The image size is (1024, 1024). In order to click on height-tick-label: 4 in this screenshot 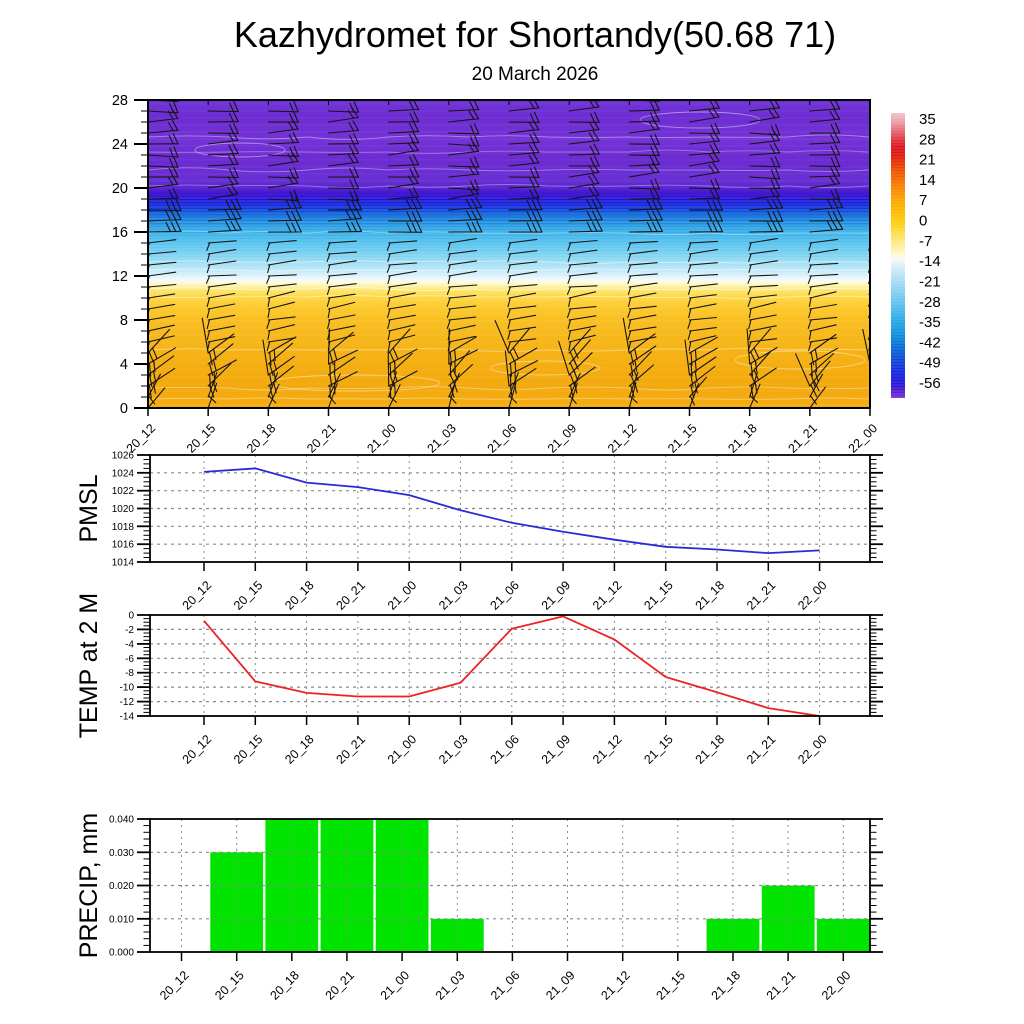, I will do `click(124, 365)`.